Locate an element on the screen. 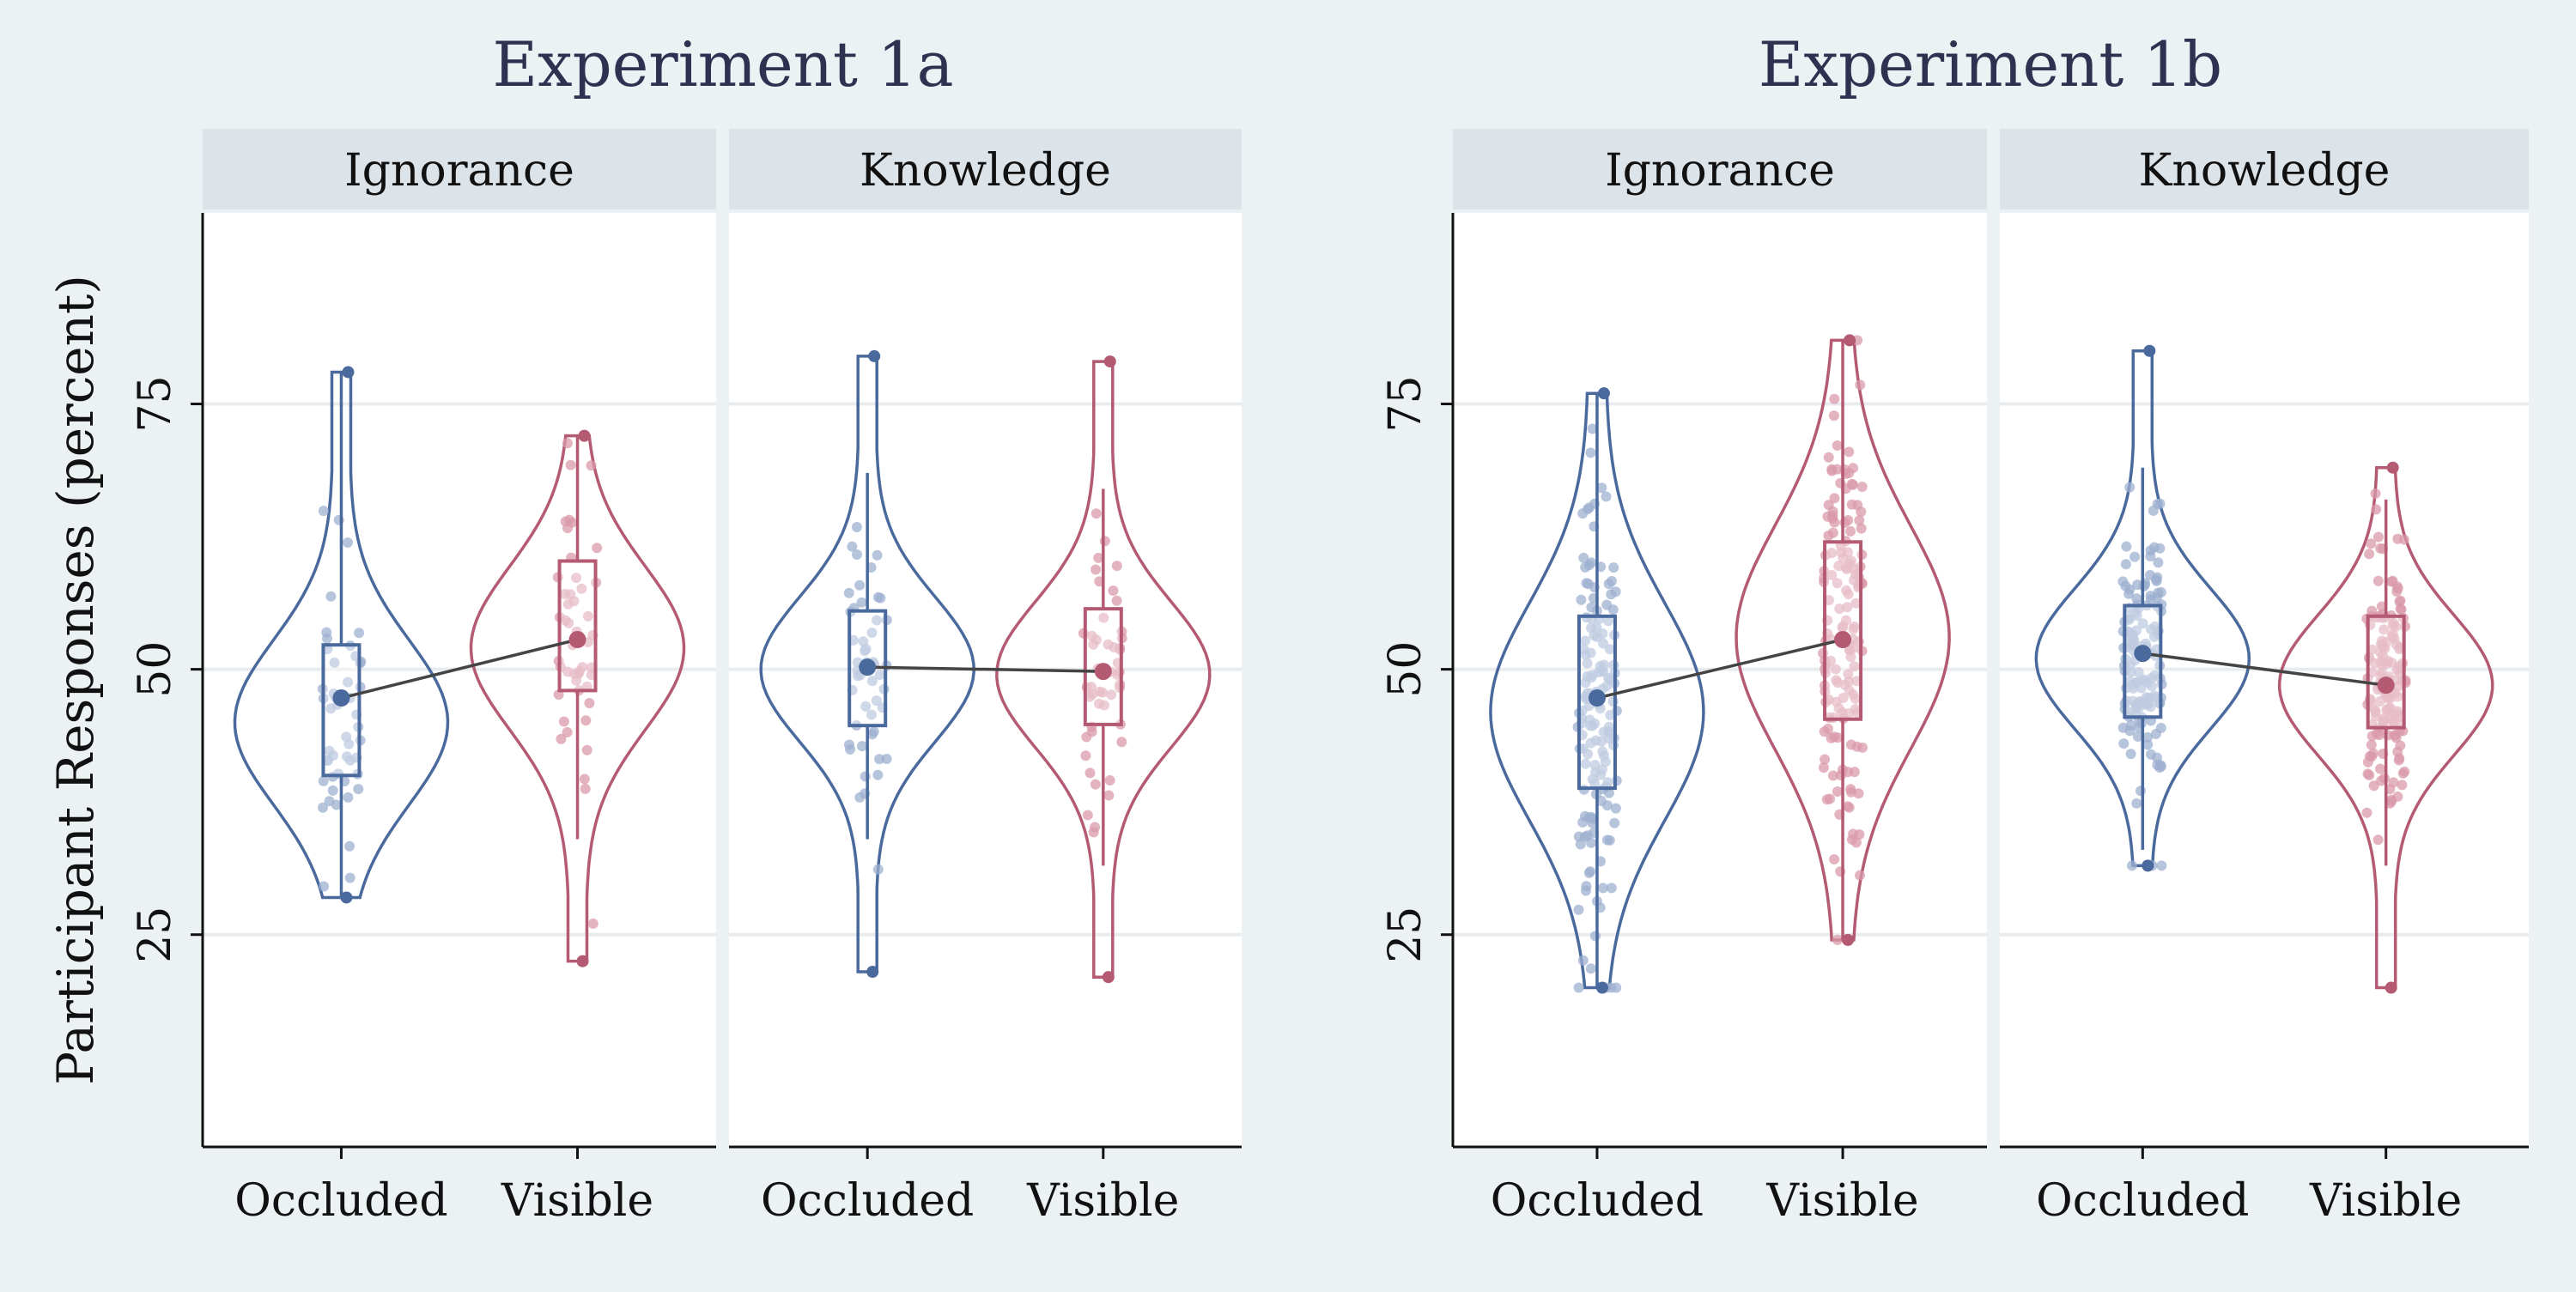 This screenshot has width=2576, height=1292. x-tick-label: Occluded is located at coordinates (1598, 1201).